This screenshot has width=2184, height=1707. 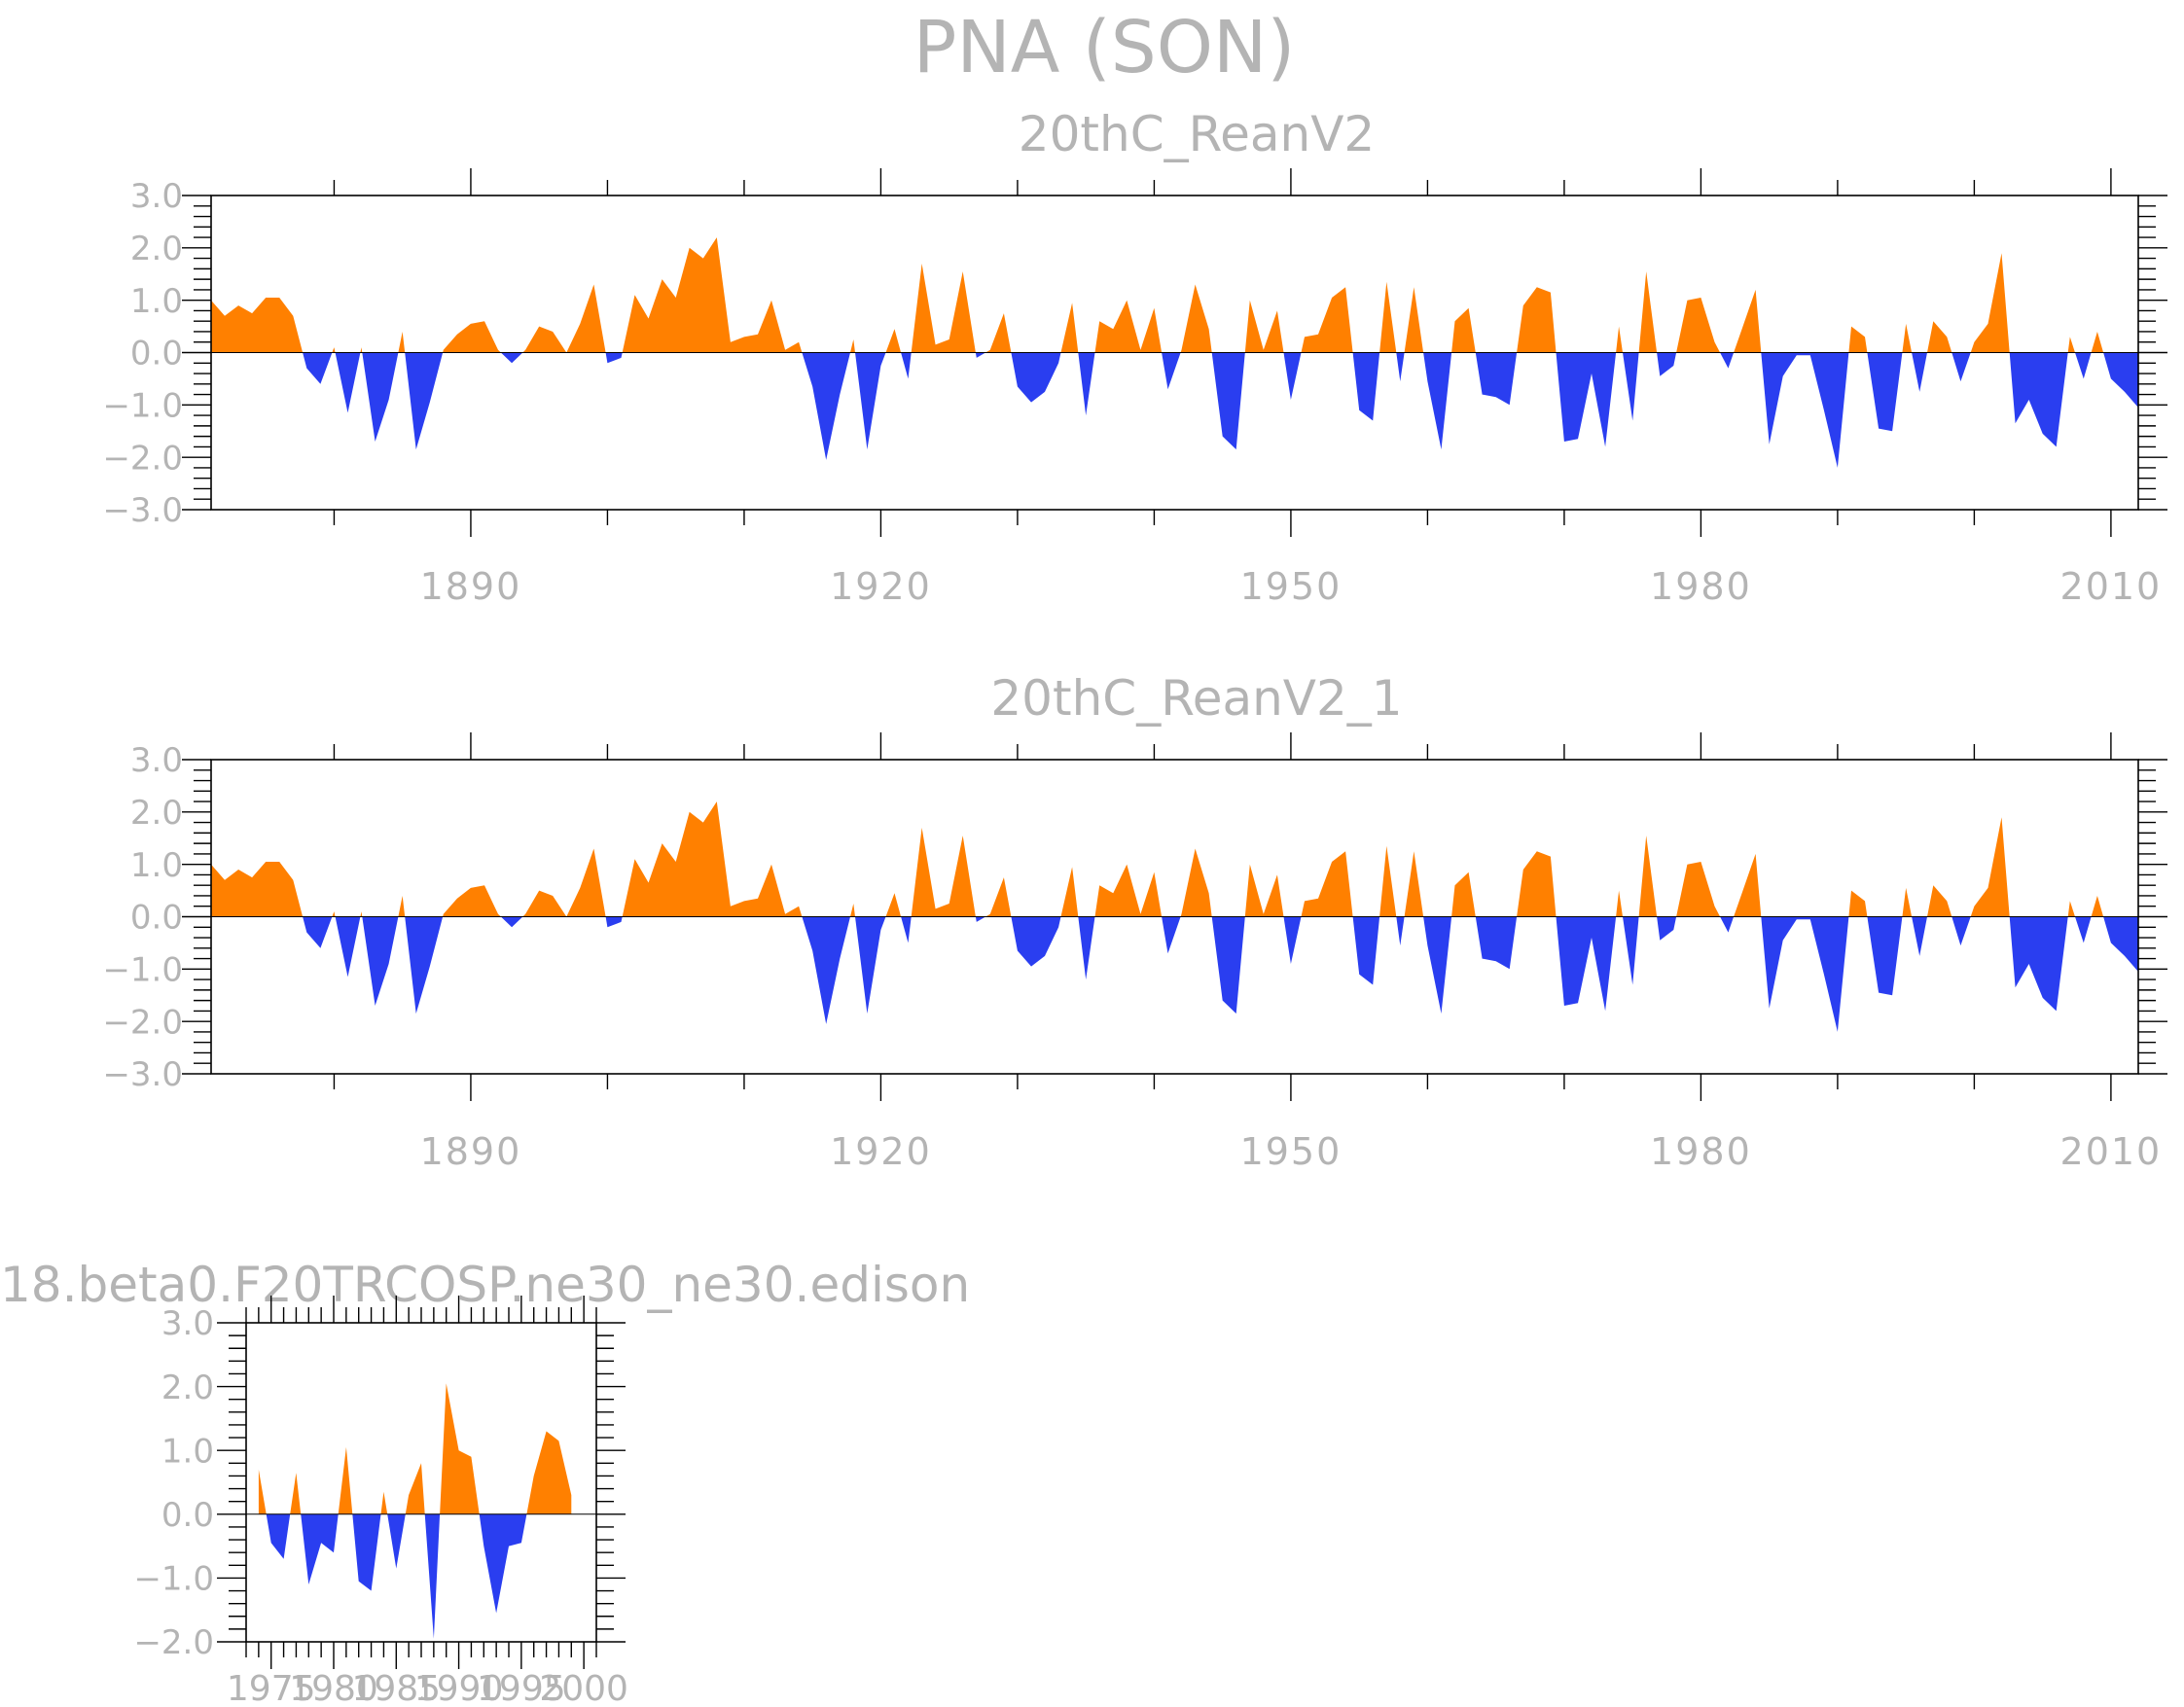 What do you see at coordinates (459, 1688) in the screenshot?
I see `x-tick-label: 1990` at bounding box center [459, 1688].